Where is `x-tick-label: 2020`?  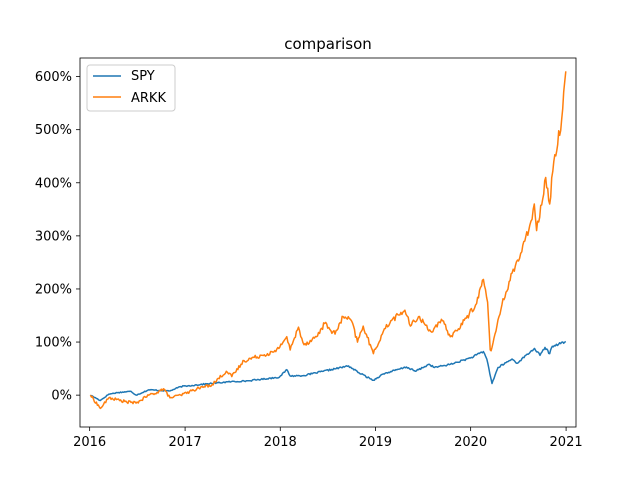 x-tick-label: 2020 is located at coordinates (470, 442).